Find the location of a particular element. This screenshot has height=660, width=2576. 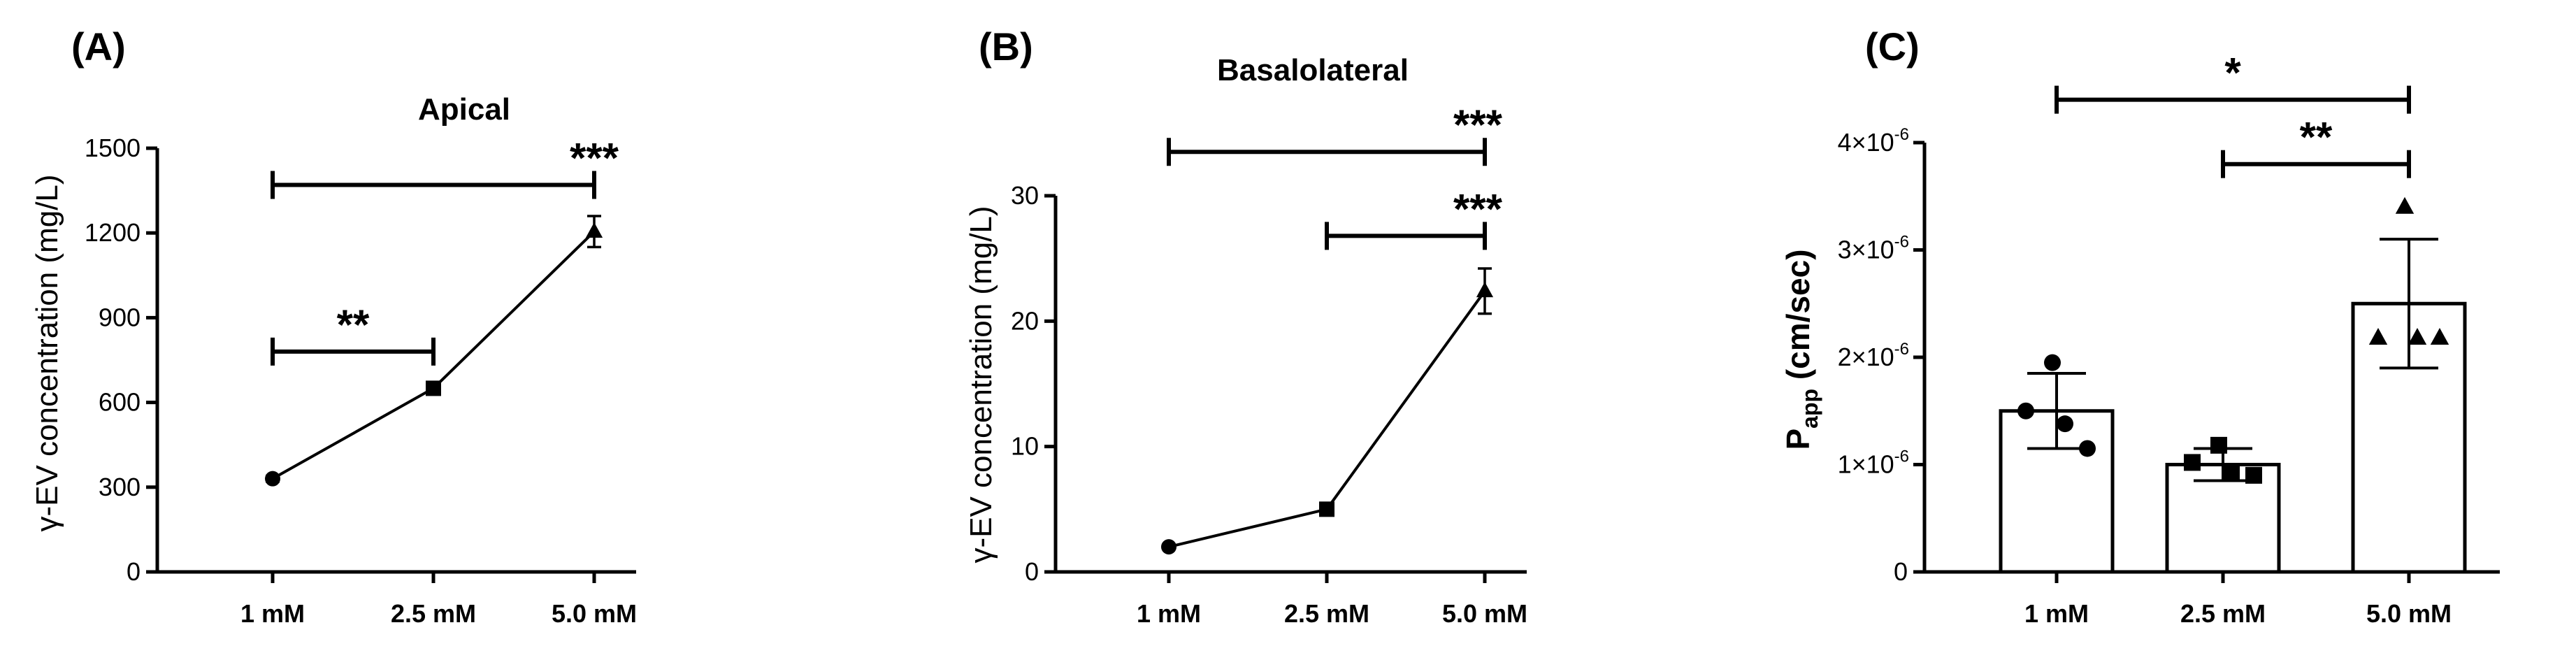

panel-c-label: (C) is located at coordinates (1892, 47).